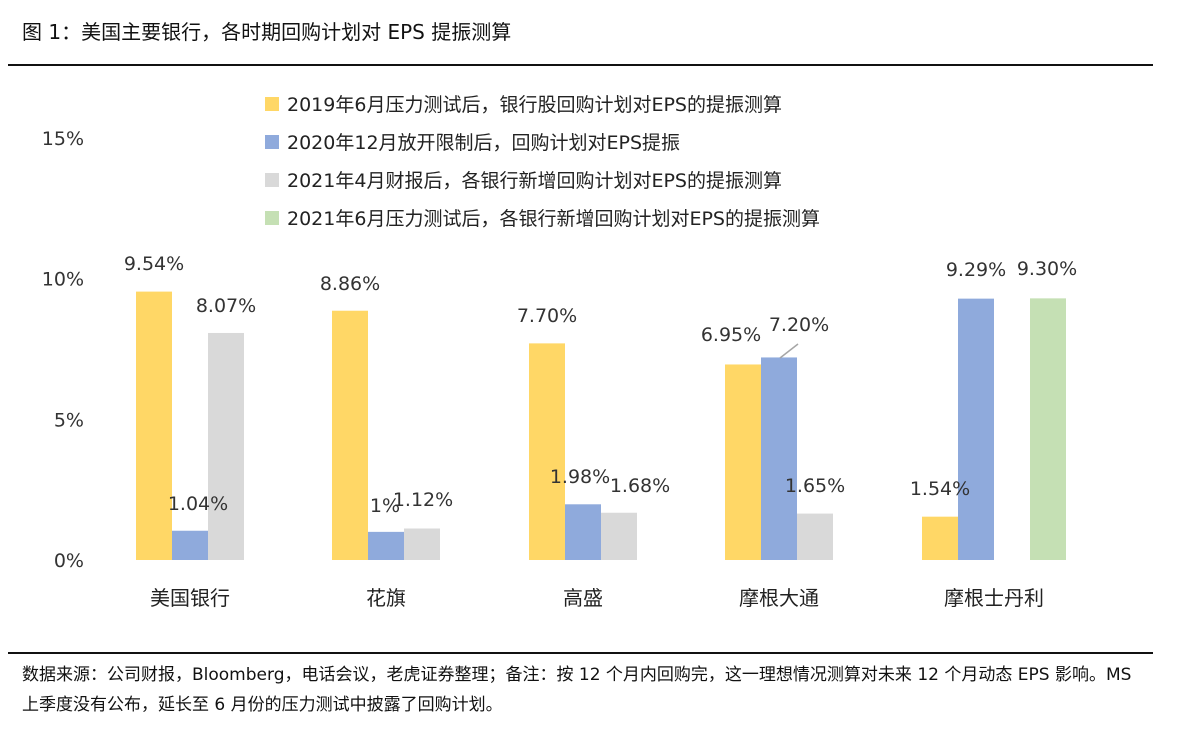  What do you see at coordinates (789, 351) in the screenshot?
I see `label-leader-line` at bounding box center [789, 351].